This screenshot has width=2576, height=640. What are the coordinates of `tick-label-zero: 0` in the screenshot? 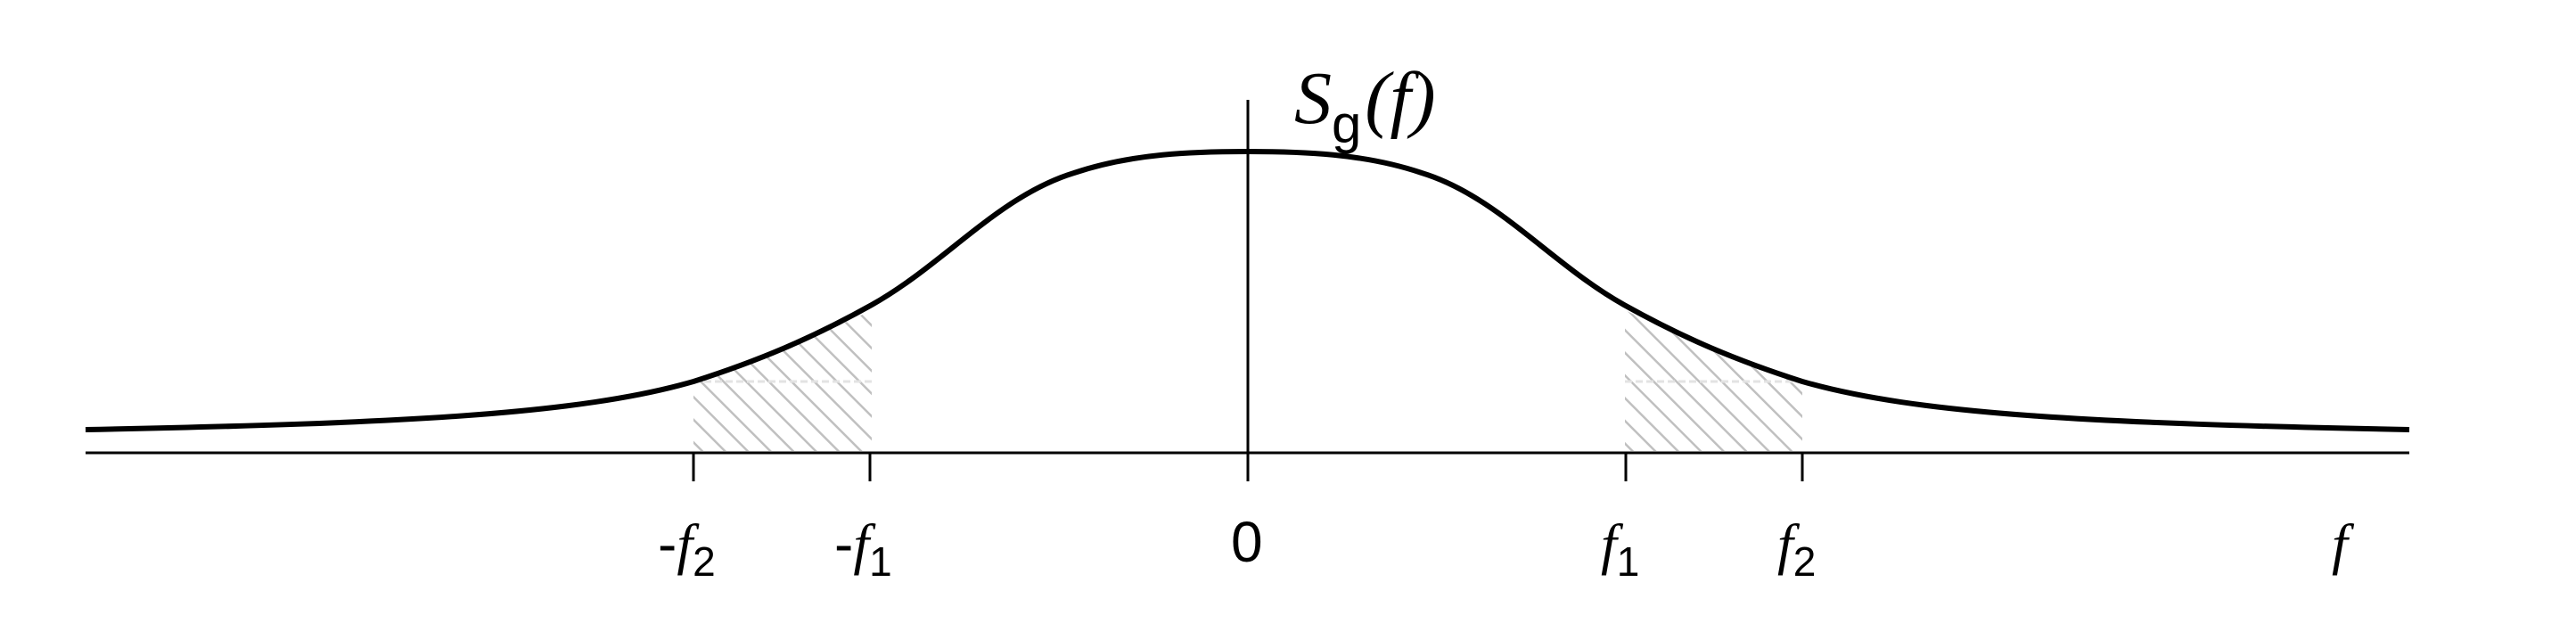 It's located at (1247, 542).